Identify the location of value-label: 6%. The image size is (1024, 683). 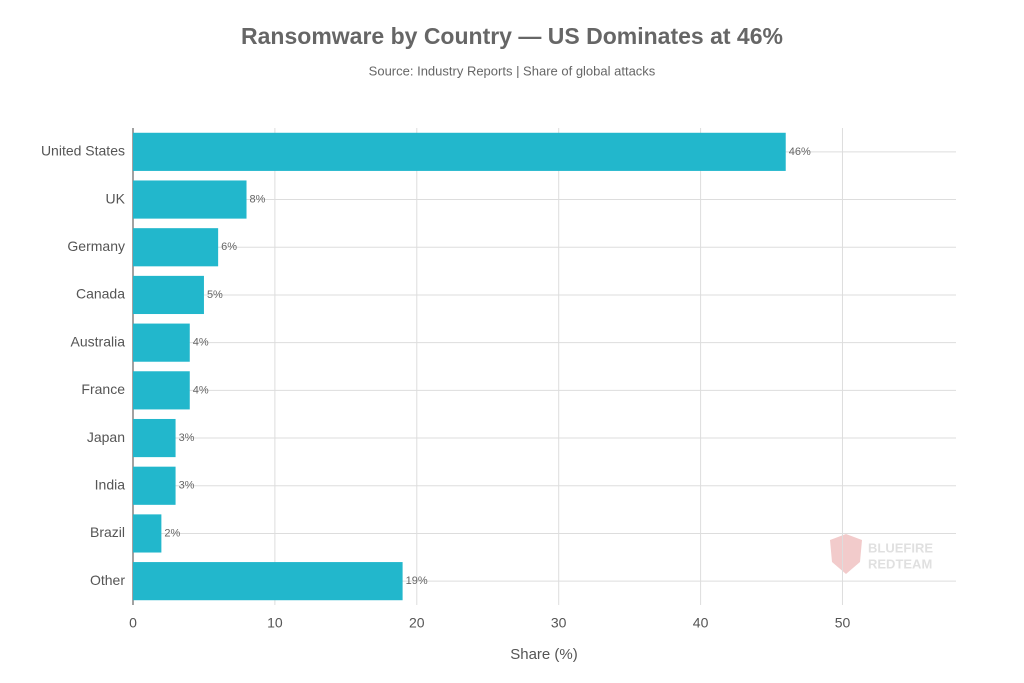
(229, 247).